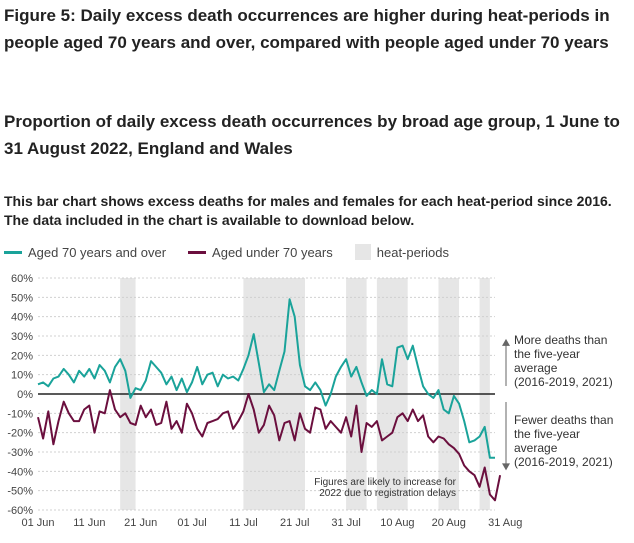  What do you see at coordinates (506, 342) in the screenshot?
I see `arrow-up-head` at bounding box center [506, 342].